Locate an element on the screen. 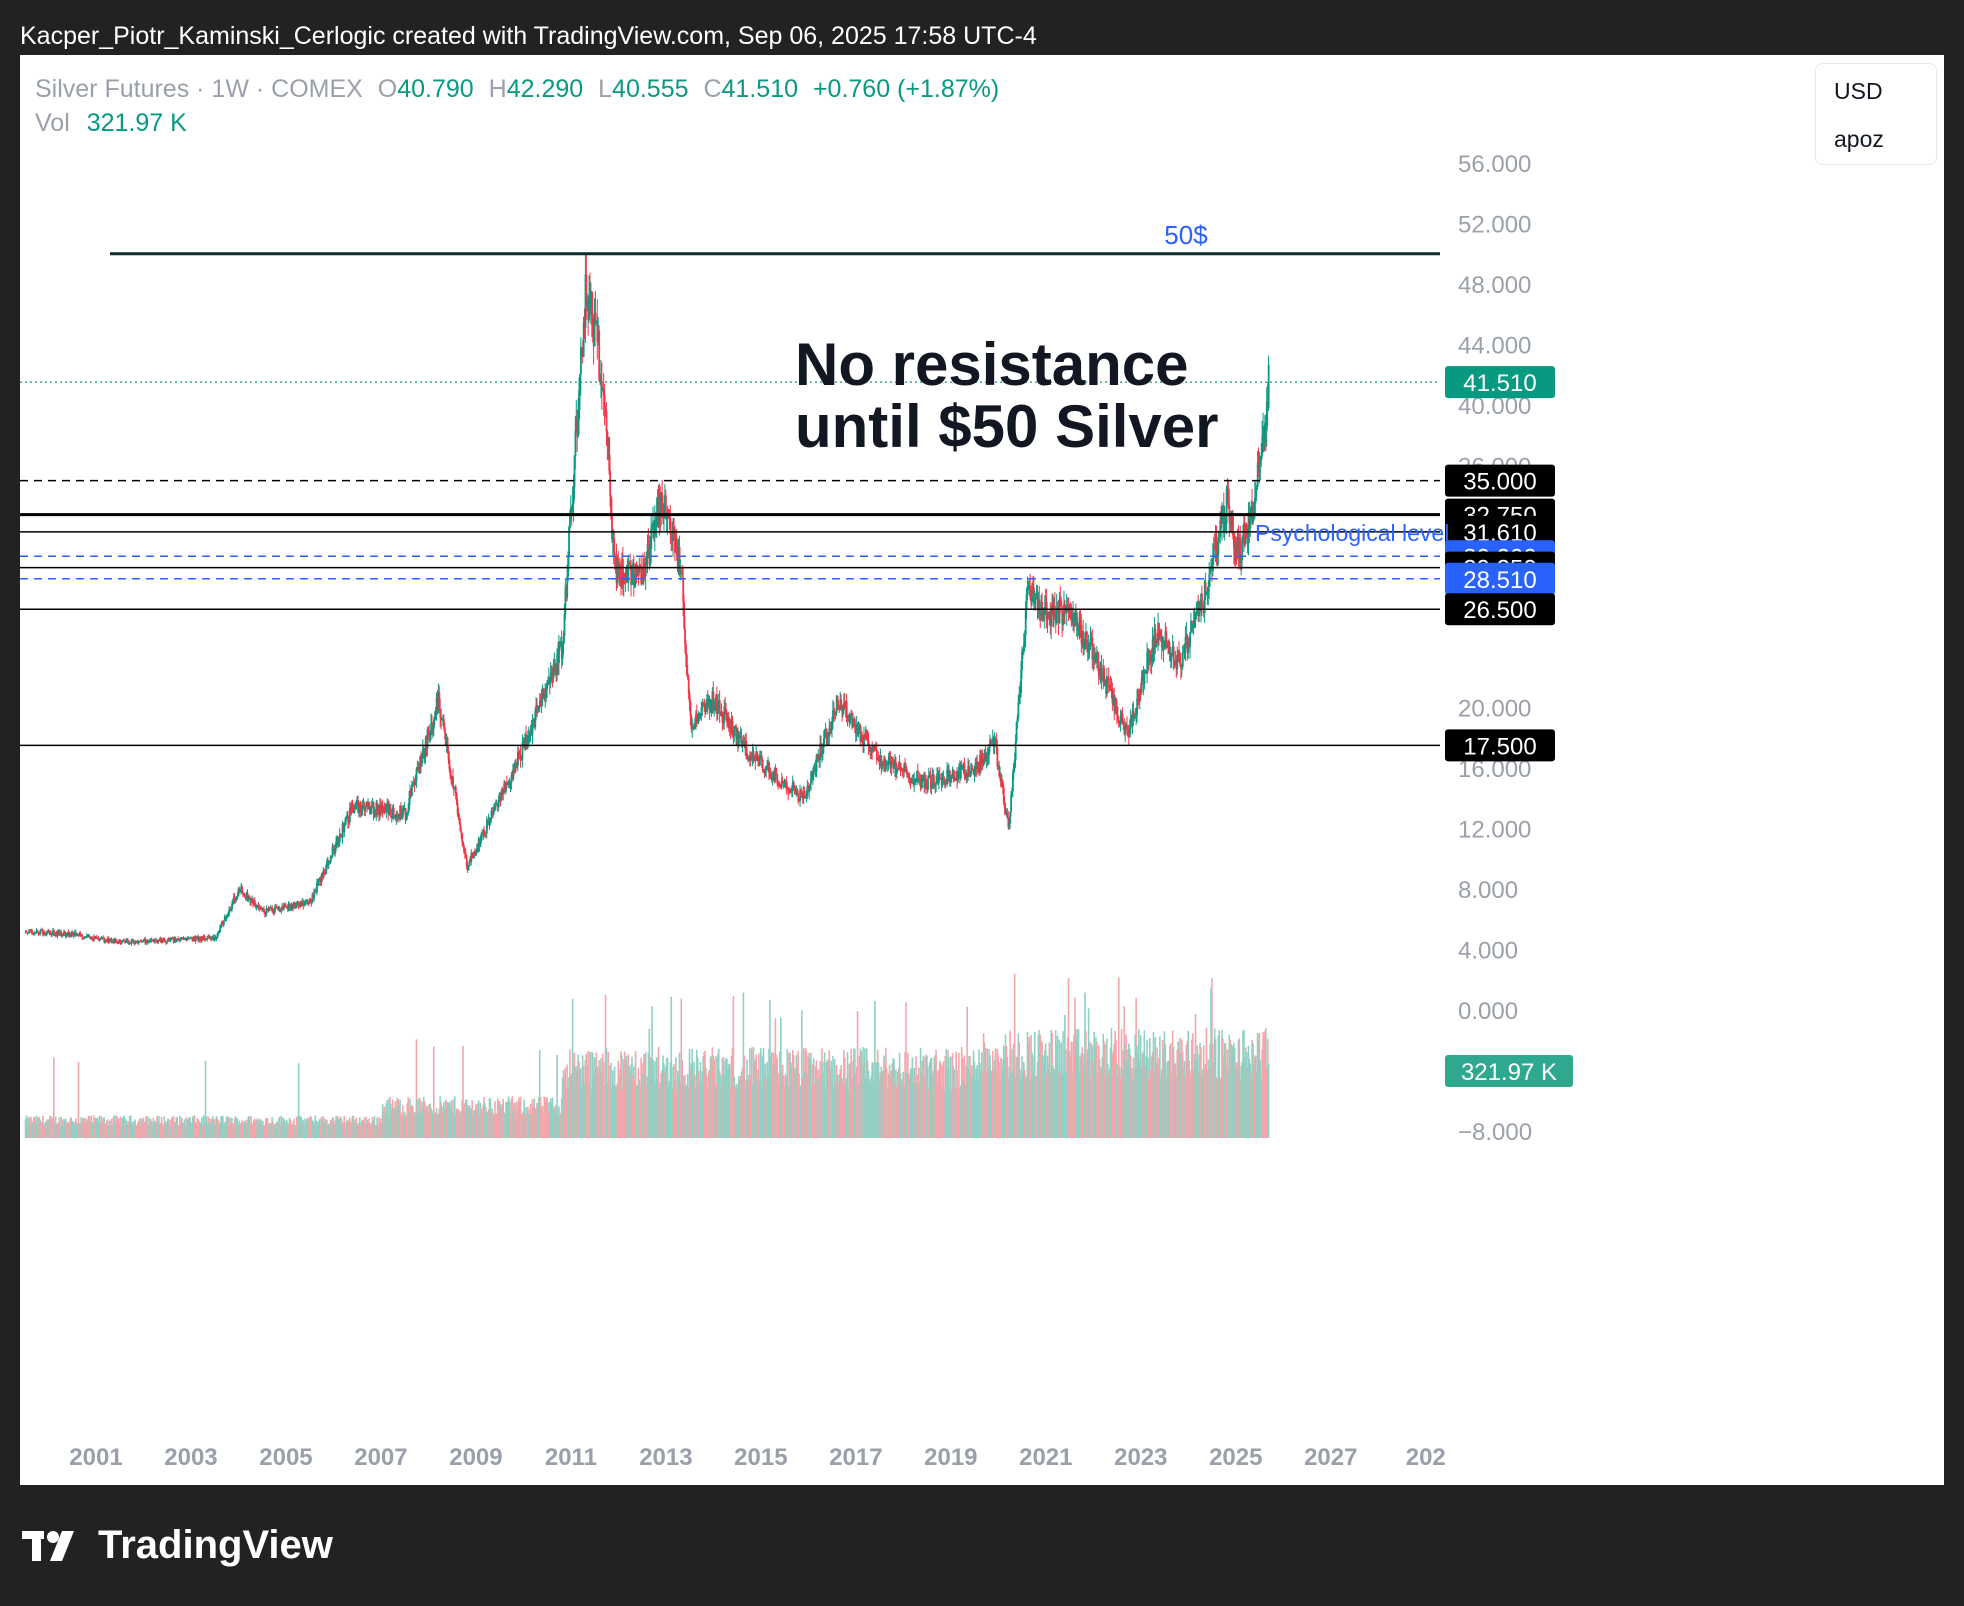 This screenshot has width=1964, height=1606. currency-label: USD is located at coordinates (1858, 91).